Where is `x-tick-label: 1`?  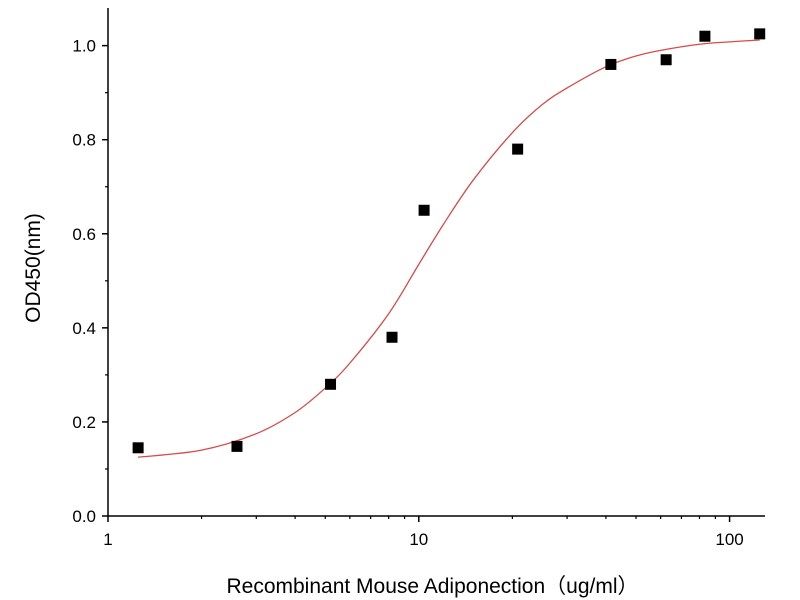
x-tick-label: 1 is located at coordinates (107, 539).